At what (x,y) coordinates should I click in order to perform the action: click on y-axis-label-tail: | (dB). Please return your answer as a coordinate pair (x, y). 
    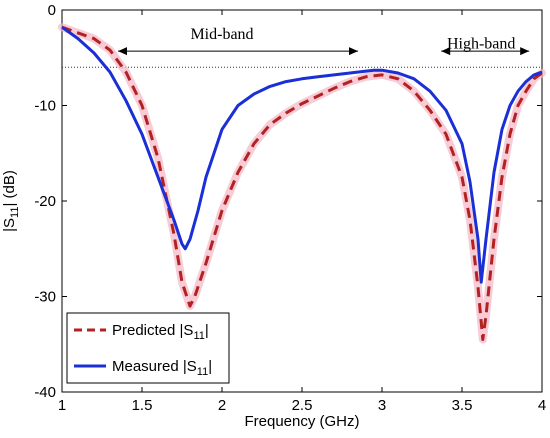
    Looking at the image, I should click on (9, 188).